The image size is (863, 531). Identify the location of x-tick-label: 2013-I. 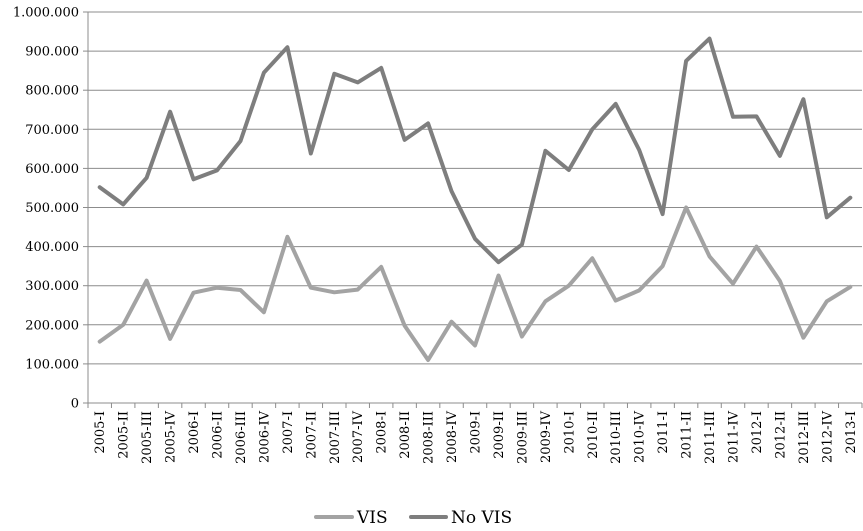
(851, 432).